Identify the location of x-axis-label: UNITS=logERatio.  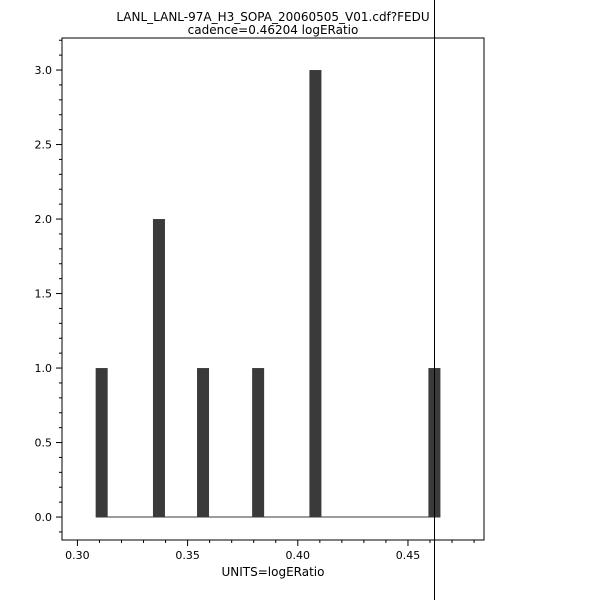
(273, 572).